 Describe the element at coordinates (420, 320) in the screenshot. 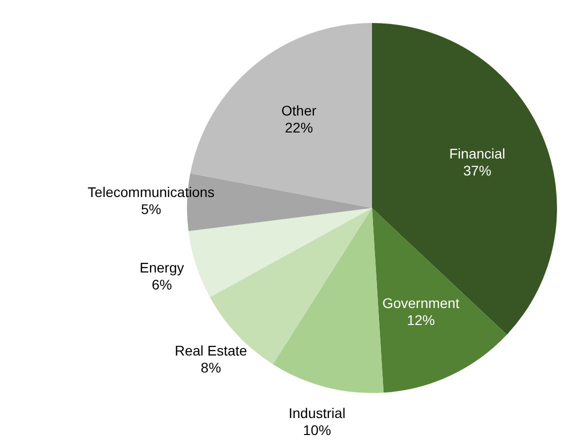

I see `data-label: 12%` at that location.